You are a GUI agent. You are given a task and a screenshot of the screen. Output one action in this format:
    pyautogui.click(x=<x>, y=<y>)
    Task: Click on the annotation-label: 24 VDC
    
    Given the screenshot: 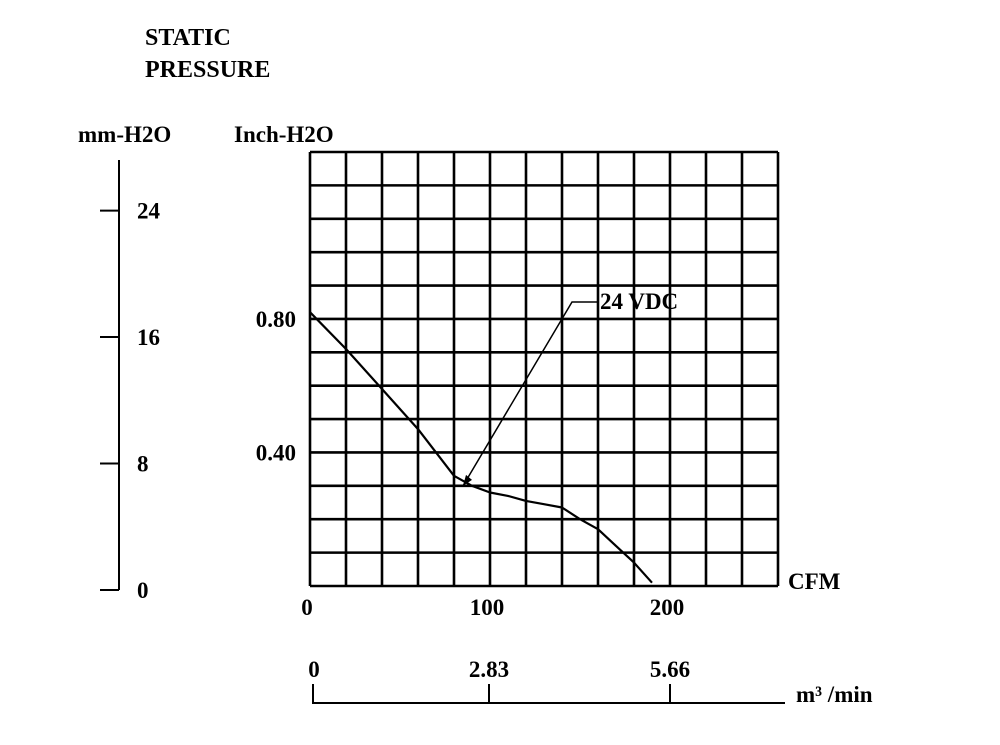 What is the action you would take?
    pyautogui.click(x=639, y=301)
    